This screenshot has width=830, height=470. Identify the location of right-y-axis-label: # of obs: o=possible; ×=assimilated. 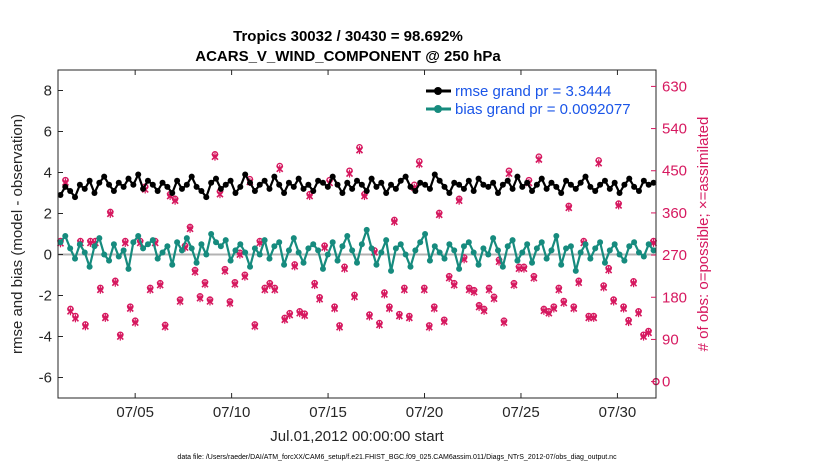
(703, 234).